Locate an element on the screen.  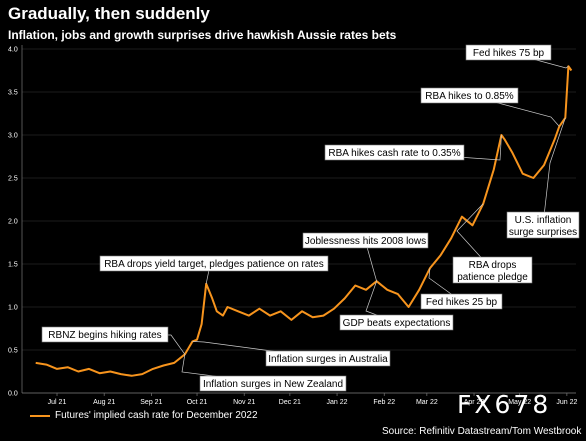
x-tick-label: Feb 22 is located at coordinates (384, 402).